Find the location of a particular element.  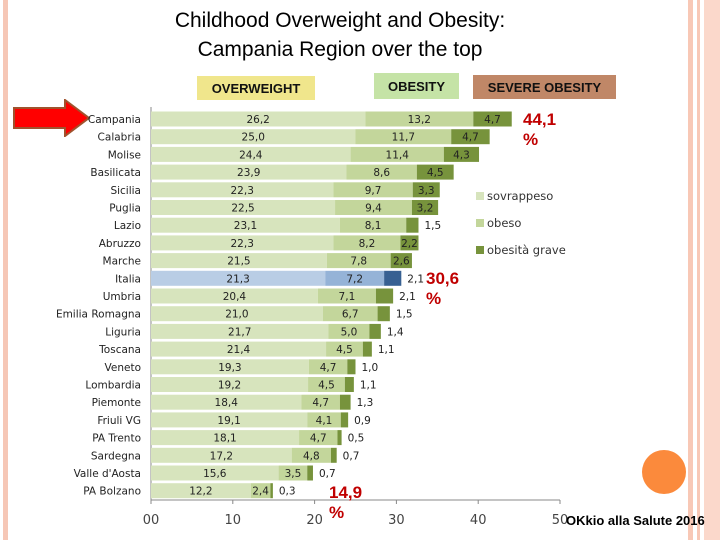

data-label: 2,6 is located at coordinates (401, 262).